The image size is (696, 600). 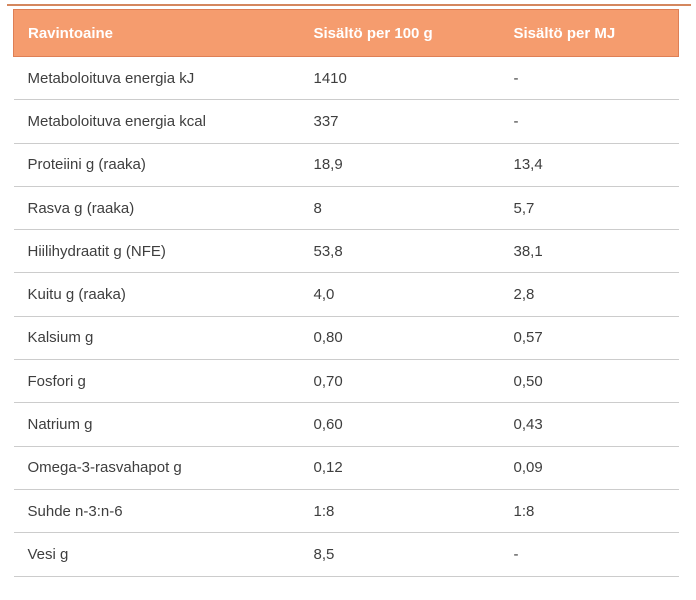 I want to click on per-mj-value-cell: 0,57, so click(x=596, y=338).